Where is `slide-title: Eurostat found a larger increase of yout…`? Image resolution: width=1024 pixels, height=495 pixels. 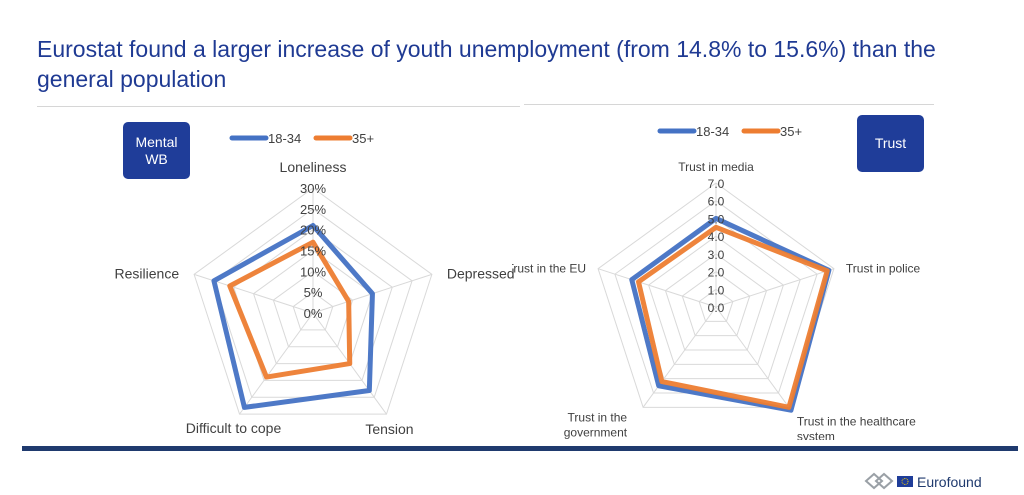
slide-title: Eurostat found a larger increase of yout… is located at coordinates (486, 64).